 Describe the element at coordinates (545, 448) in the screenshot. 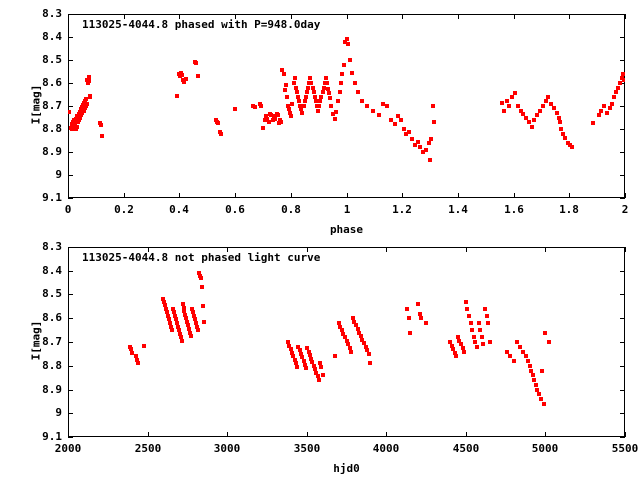

I see `x-tick-label: 5000` at that location.